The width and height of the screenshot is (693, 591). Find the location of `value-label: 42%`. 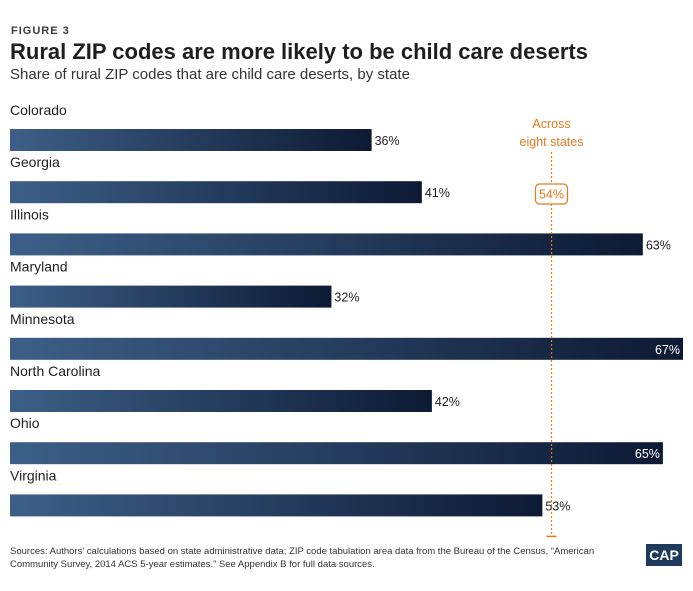

value-label: 42% is located at coordinates (447, 402).